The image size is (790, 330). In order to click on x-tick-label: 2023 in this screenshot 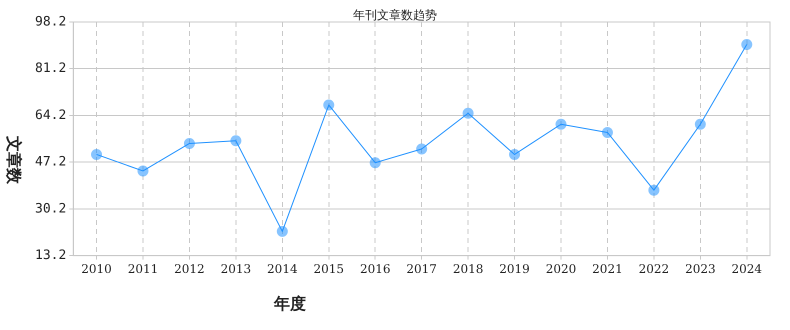, I will do `click(700, 269)`.